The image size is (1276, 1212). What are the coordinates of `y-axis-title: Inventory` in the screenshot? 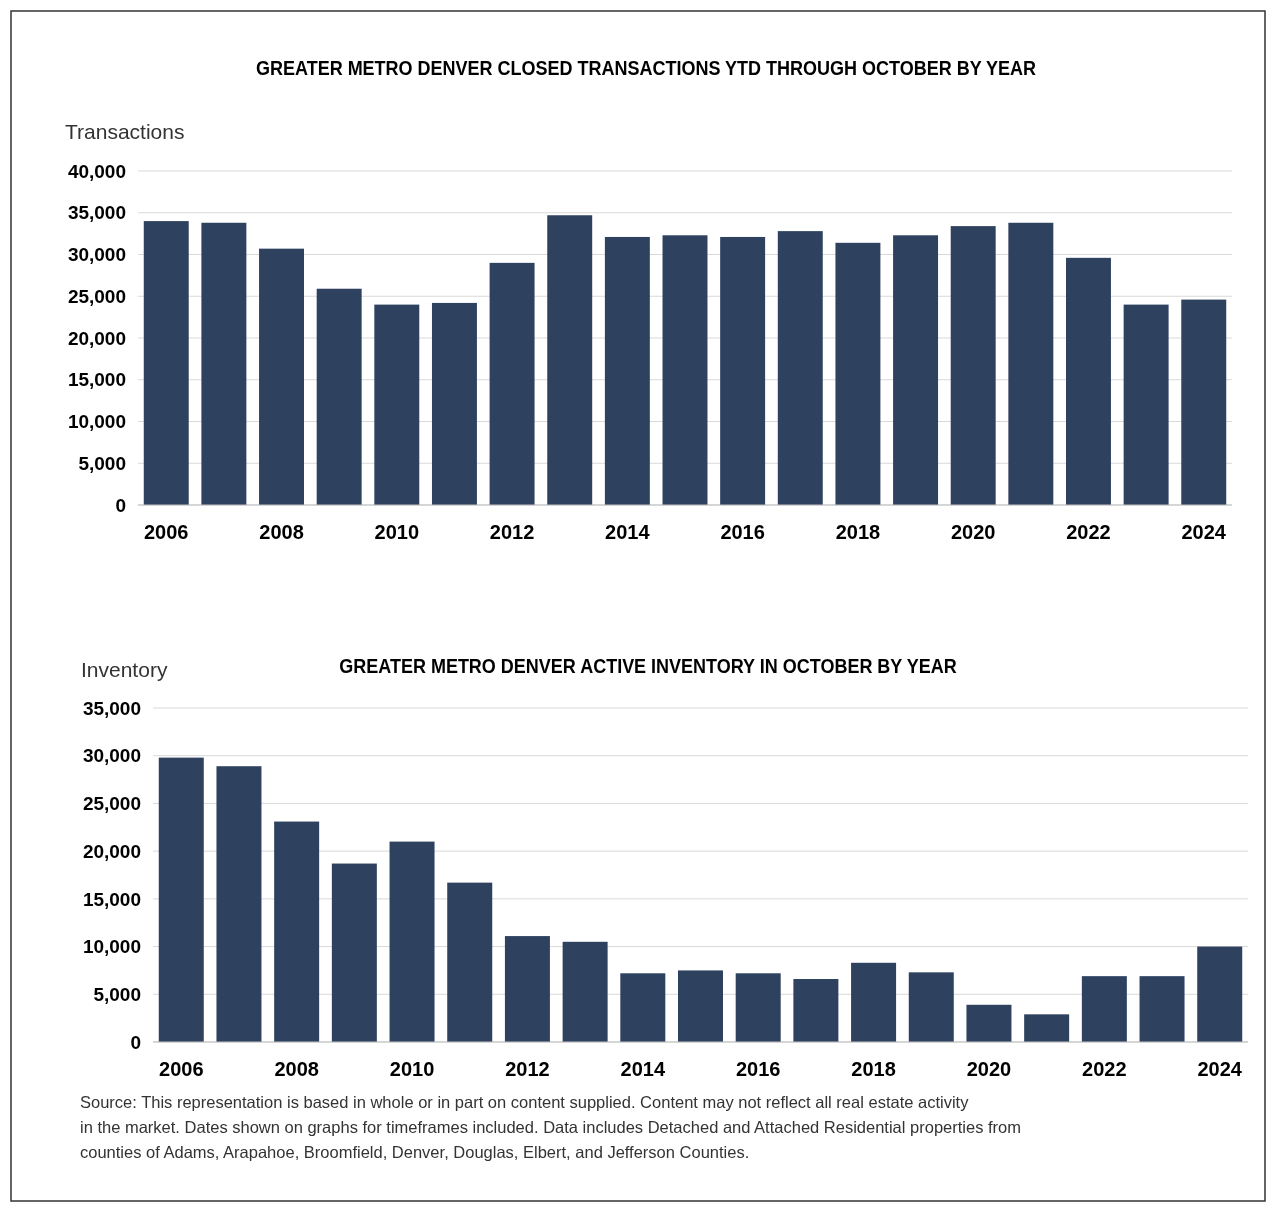 It's located at (124, 669).